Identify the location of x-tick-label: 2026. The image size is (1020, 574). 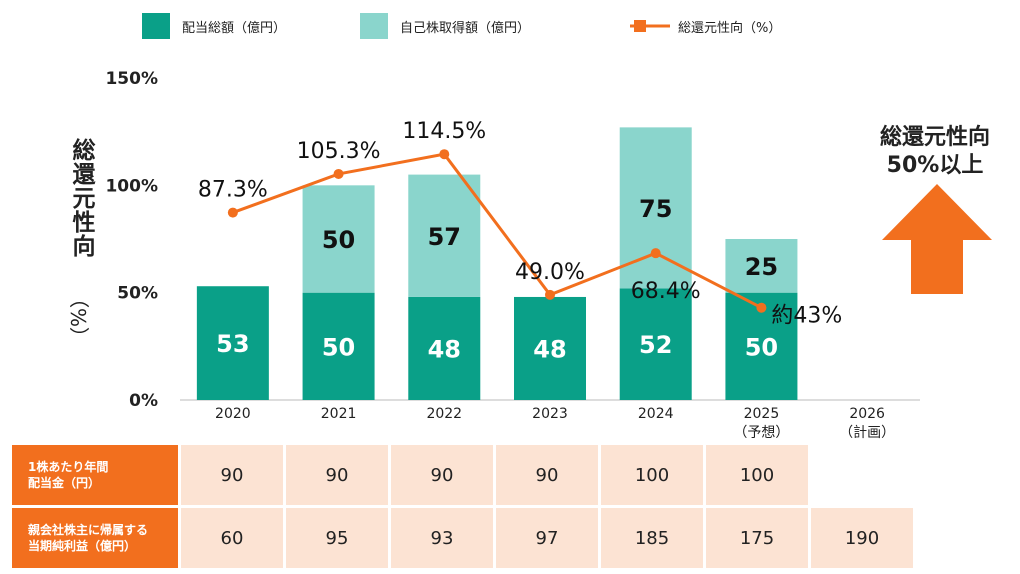
(867, 414).